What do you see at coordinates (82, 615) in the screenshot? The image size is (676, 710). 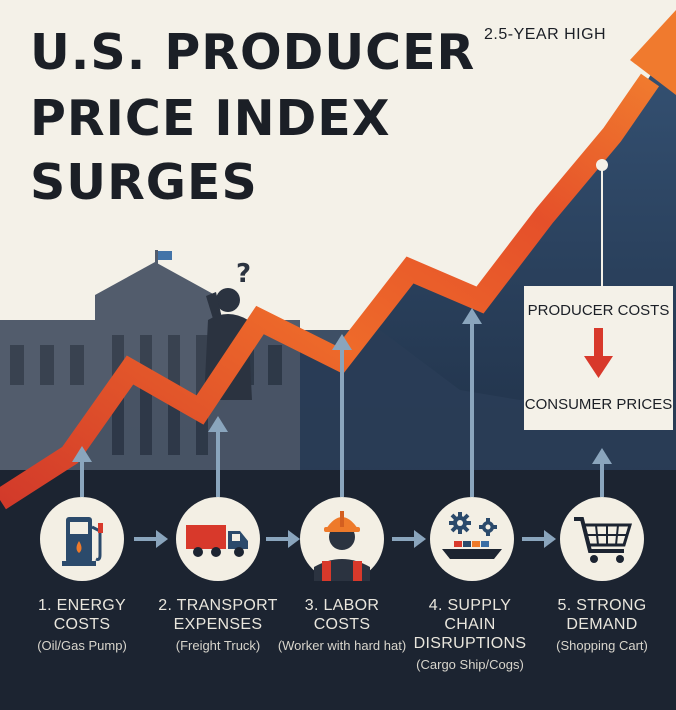 I see `step-label: 1. ENERGY COSTS` at bounding box center [82, 615].